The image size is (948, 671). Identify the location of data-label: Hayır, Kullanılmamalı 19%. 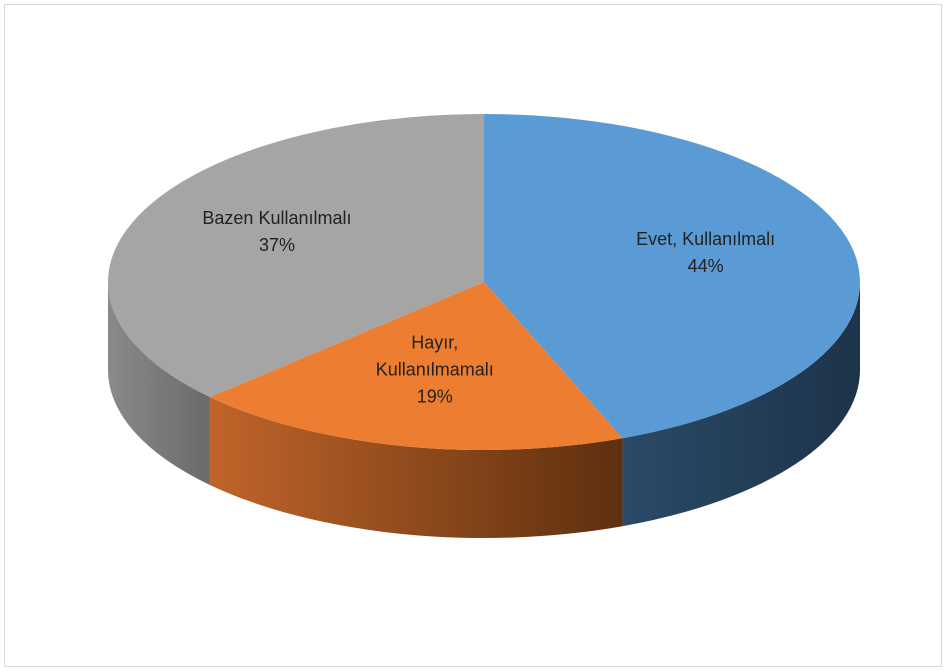
(435, 370).